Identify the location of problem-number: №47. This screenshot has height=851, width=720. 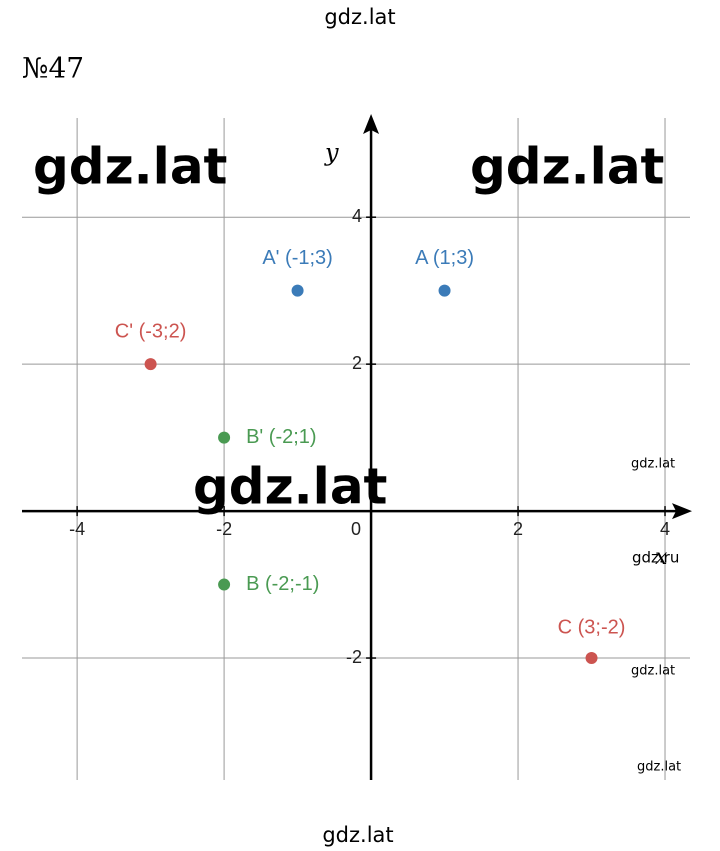
(53, 68).